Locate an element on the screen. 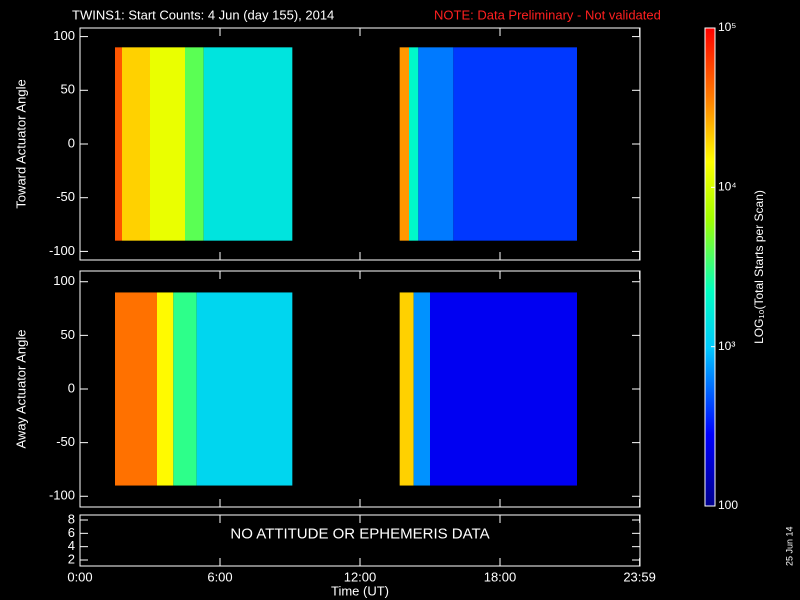  colorbar-tick-label: 10⁵ is located at coordinates (727, 27).